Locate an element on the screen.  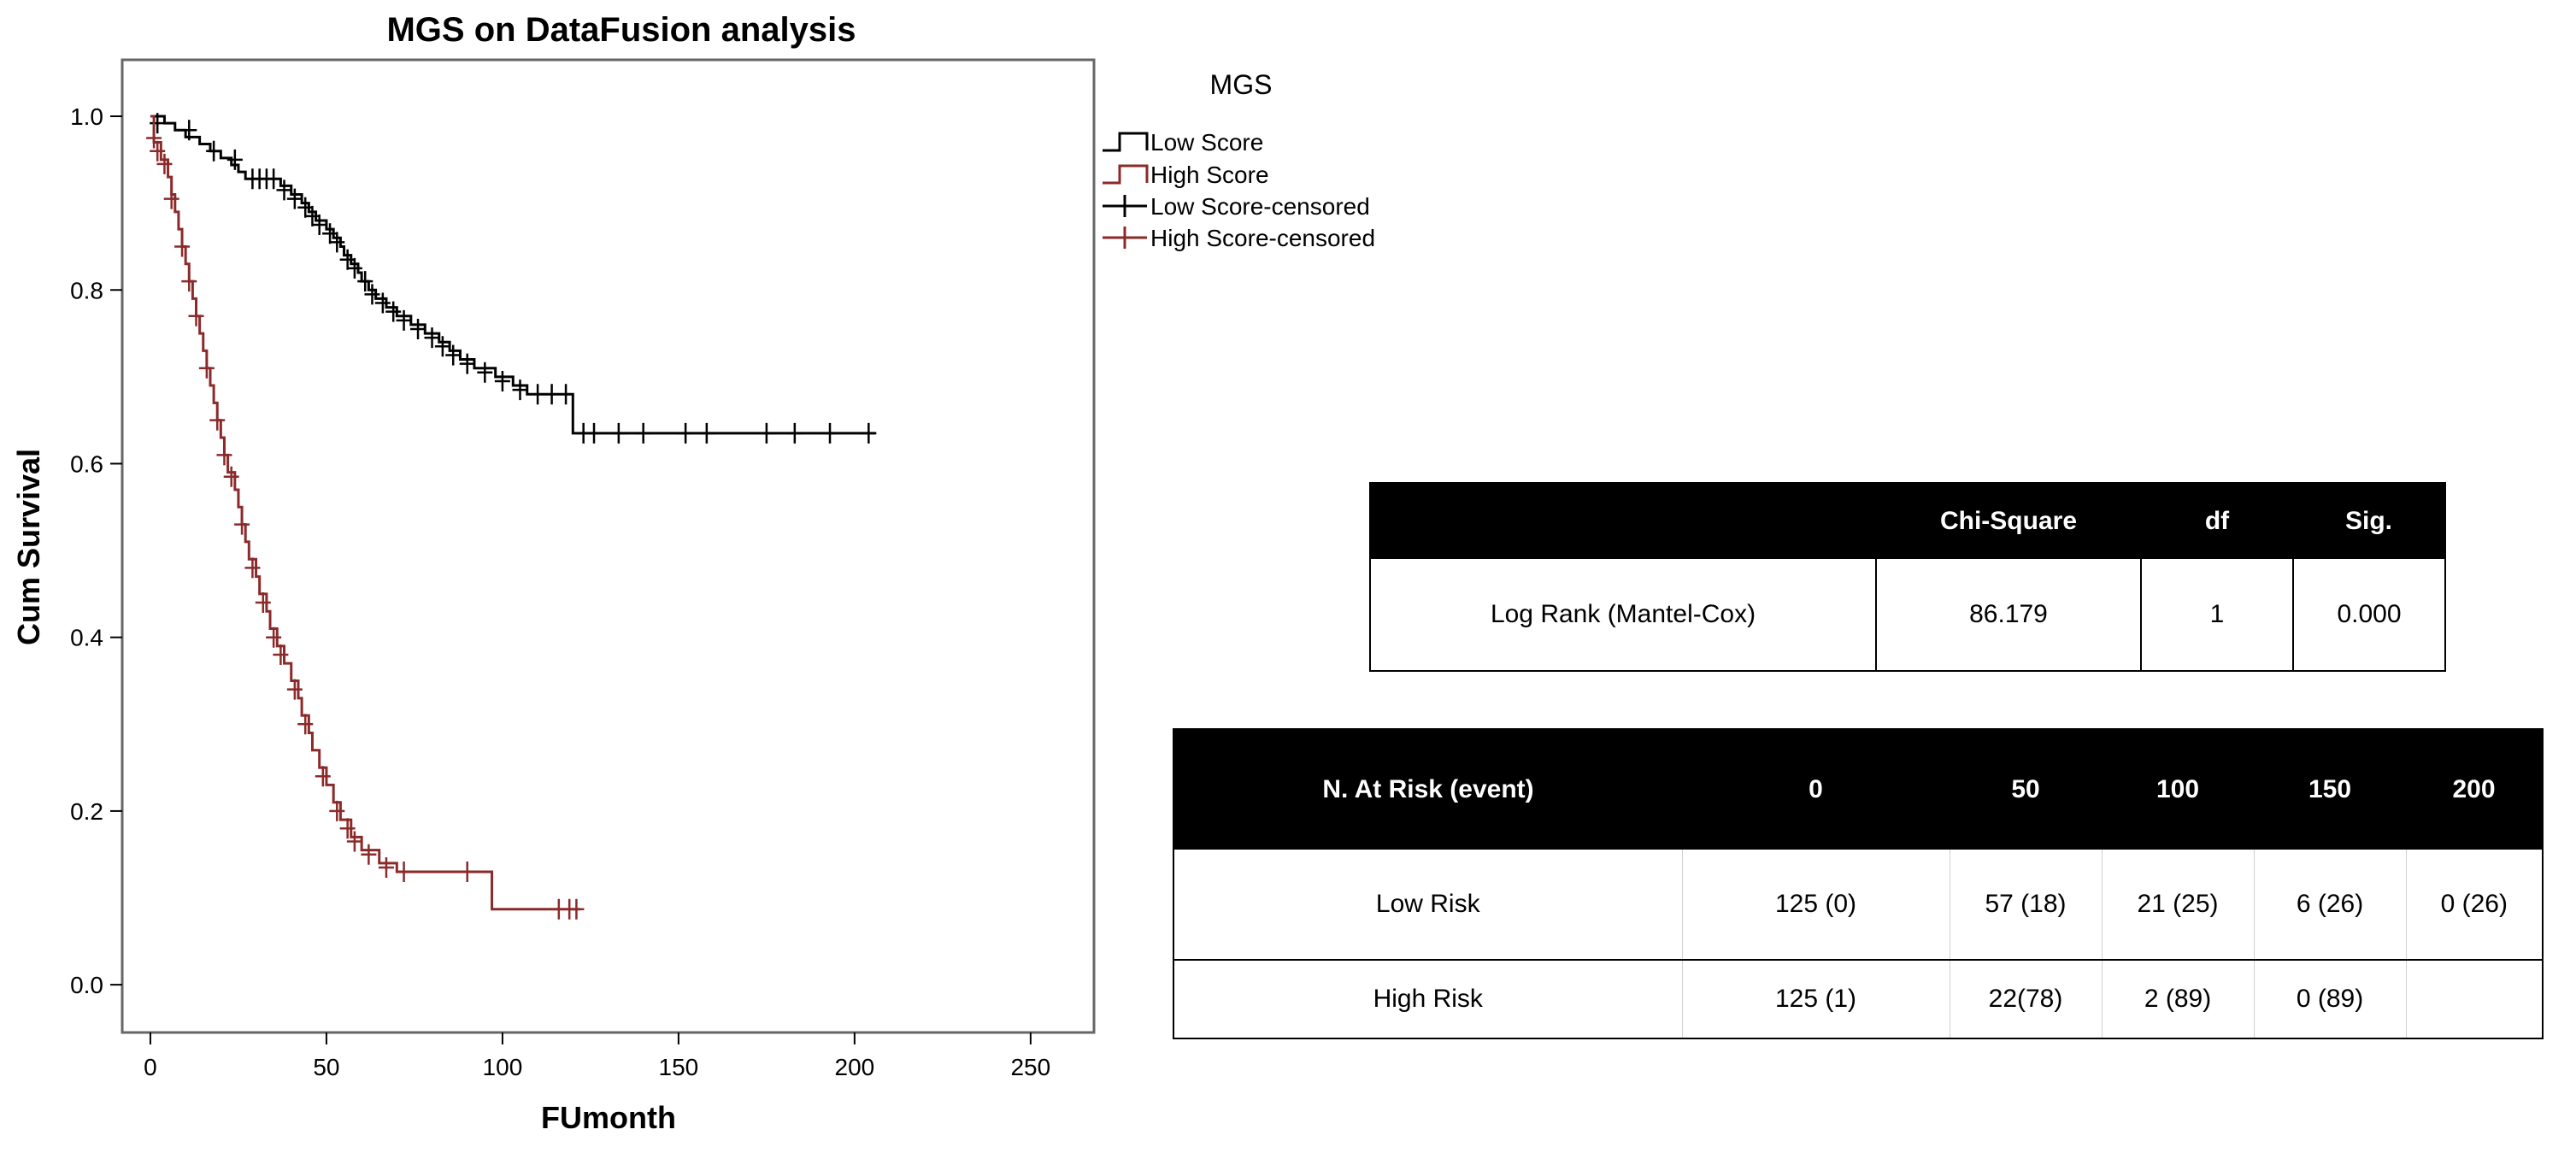
risk-cell: 0 (89) is located at coordinates (2330, 999).